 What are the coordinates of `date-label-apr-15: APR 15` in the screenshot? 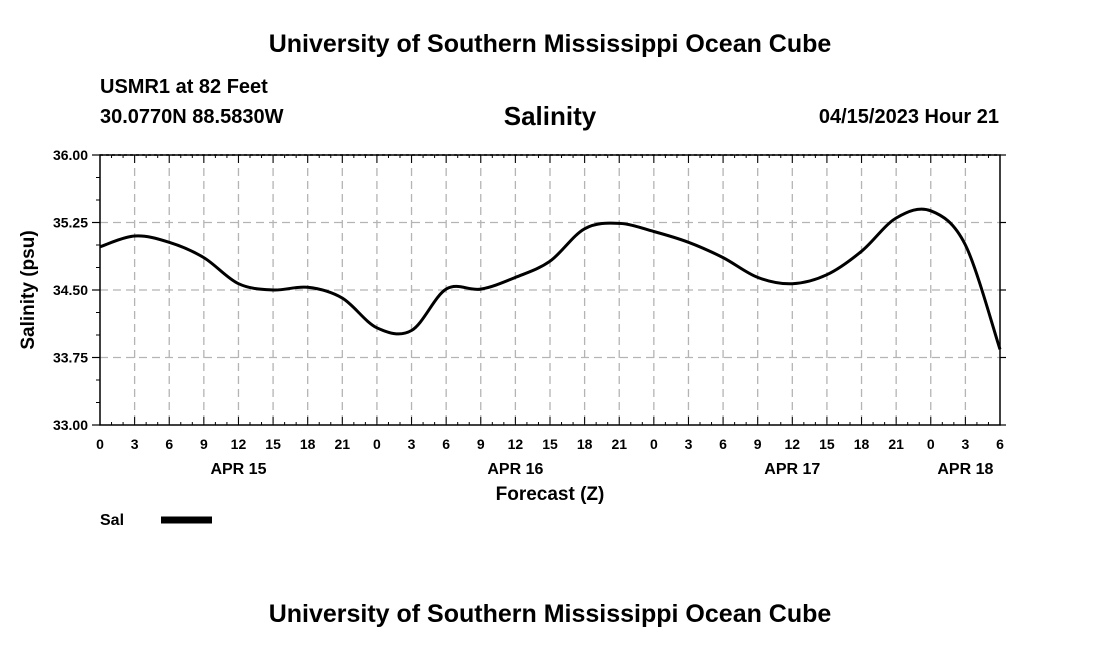 It's located at (238, 469).